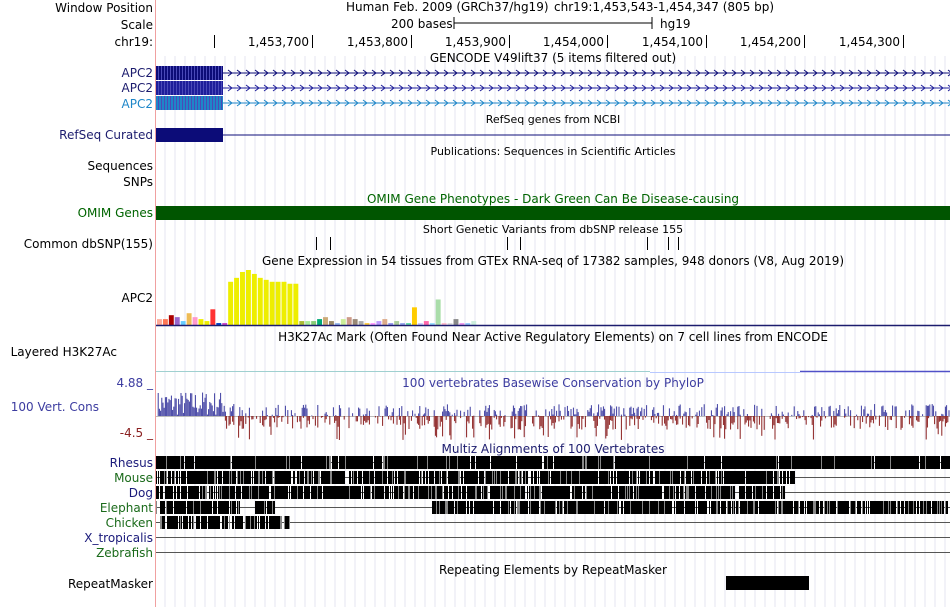 The height and width of the screenshot is (607, 950). Describe the element at coordinates (553, 570) in the screenshot. I see `repeatmasker-title: Repeating Elements by RepeatMasker` at that location.